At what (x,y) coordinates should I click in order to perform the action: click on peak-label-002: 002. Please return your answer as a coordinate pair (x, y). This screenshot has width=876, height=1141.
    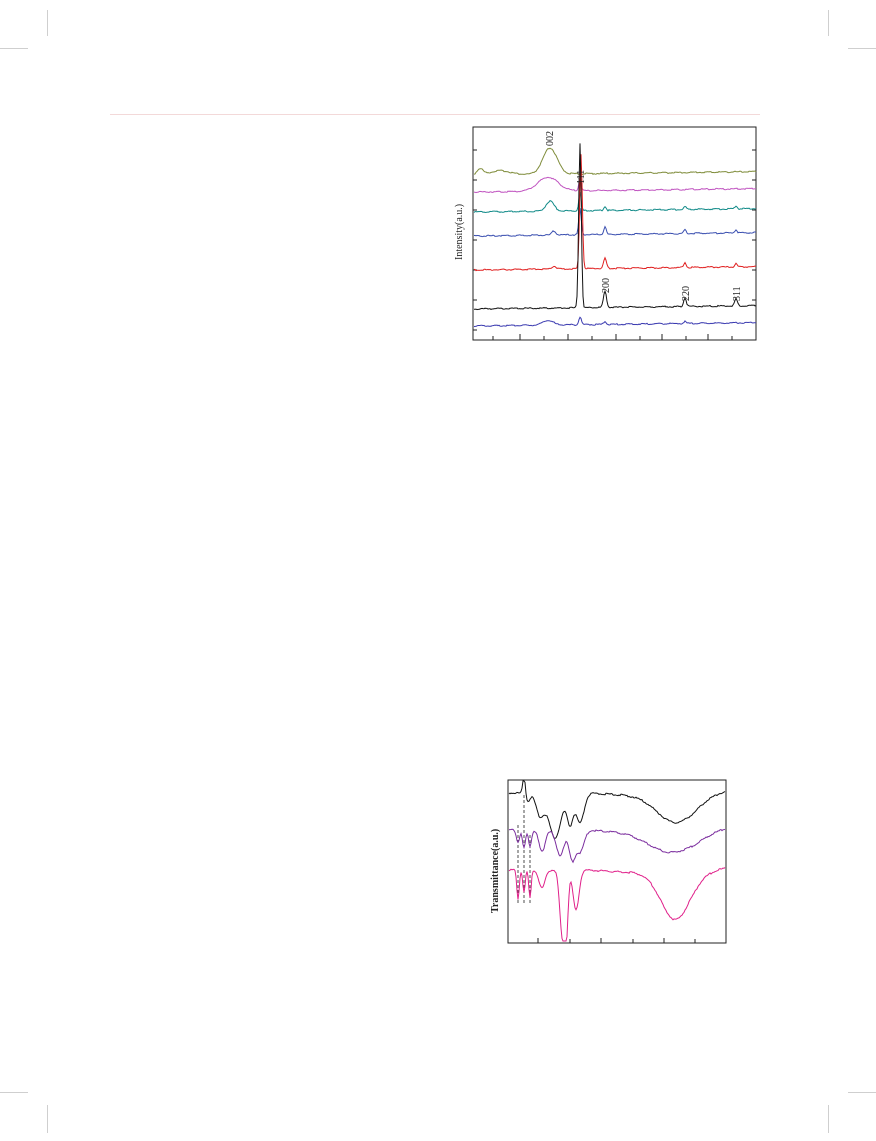
    Looking at the image, I should click on (550, 138).